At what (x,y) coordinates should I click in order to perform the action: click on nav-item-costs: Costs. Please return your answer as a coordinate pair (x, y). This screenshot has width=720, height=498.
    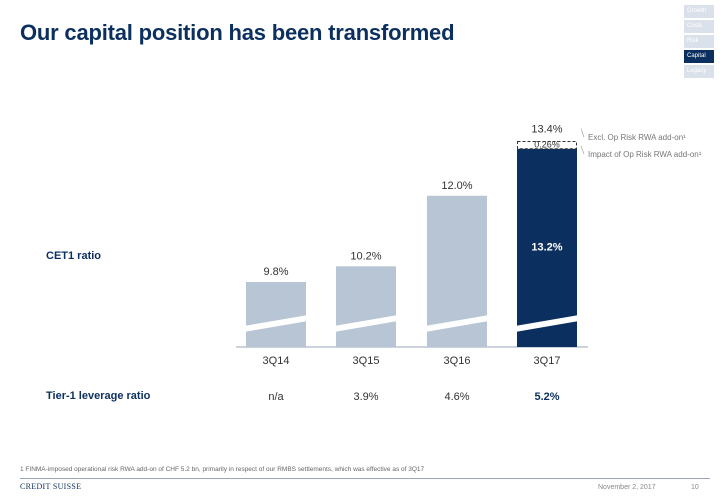
    Looking at the image, I should click on (699, 26).